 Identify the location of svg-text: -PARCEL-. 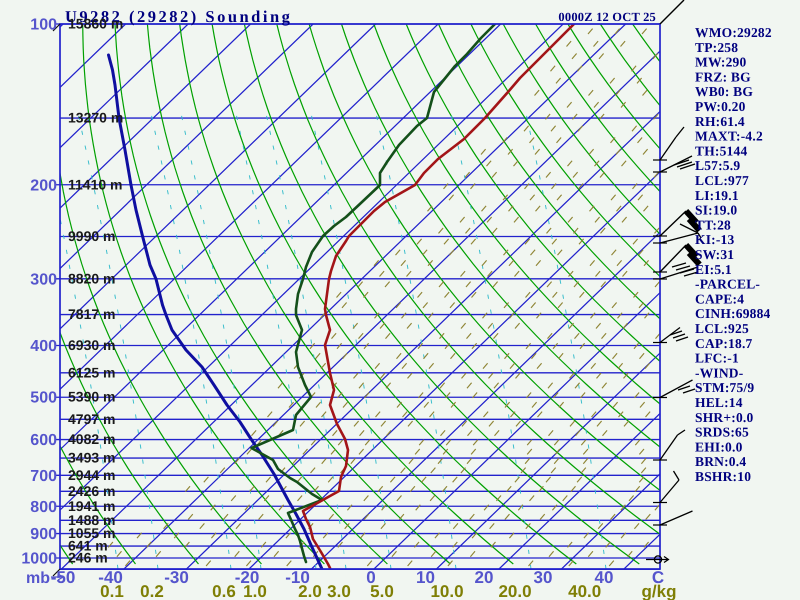
(727, 284).